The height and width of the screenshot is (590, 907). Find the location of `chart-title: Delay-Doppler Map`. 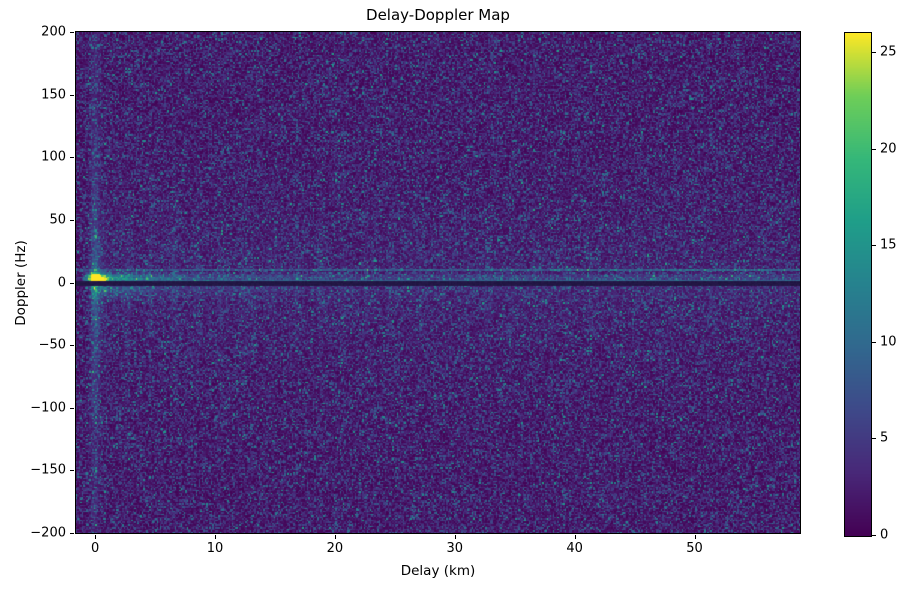

chart-title: Delay-Doppler Map is located at coordinates (438, 15).